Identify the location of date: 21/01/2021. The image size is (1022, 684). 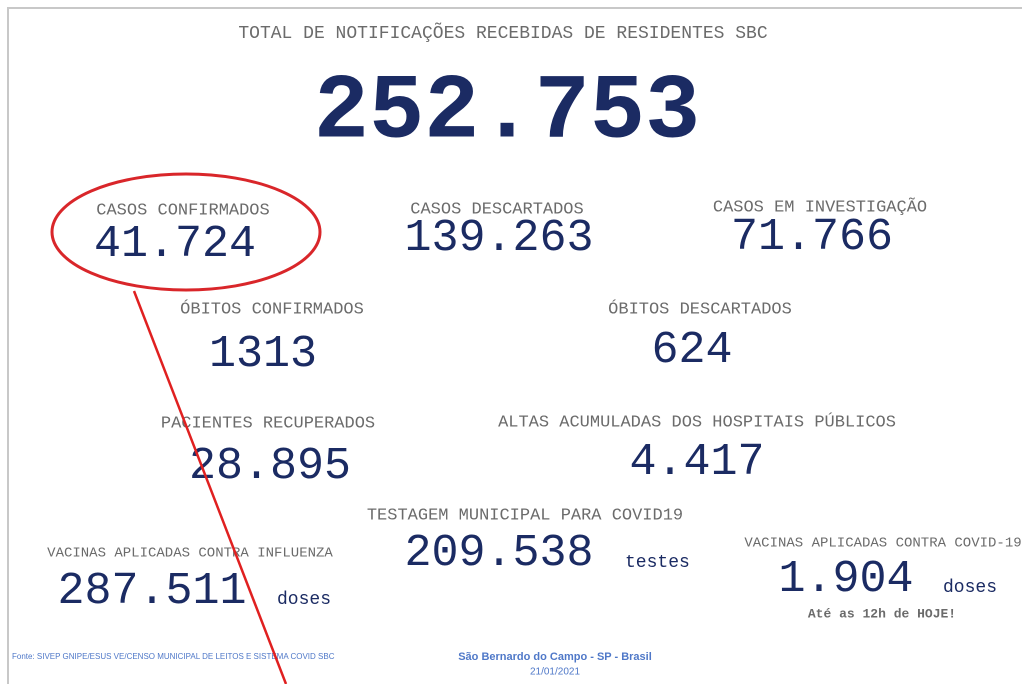
(555, 672).